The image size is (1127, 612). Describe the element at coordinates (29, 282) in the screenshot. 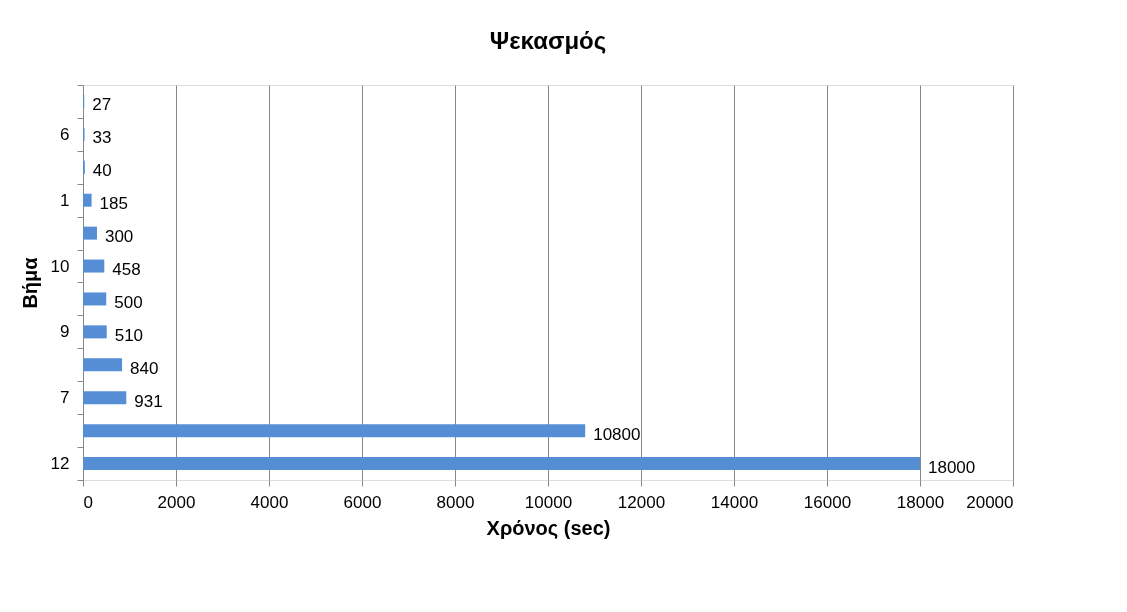

I see `y-axis-title: Βήμα` at that location.